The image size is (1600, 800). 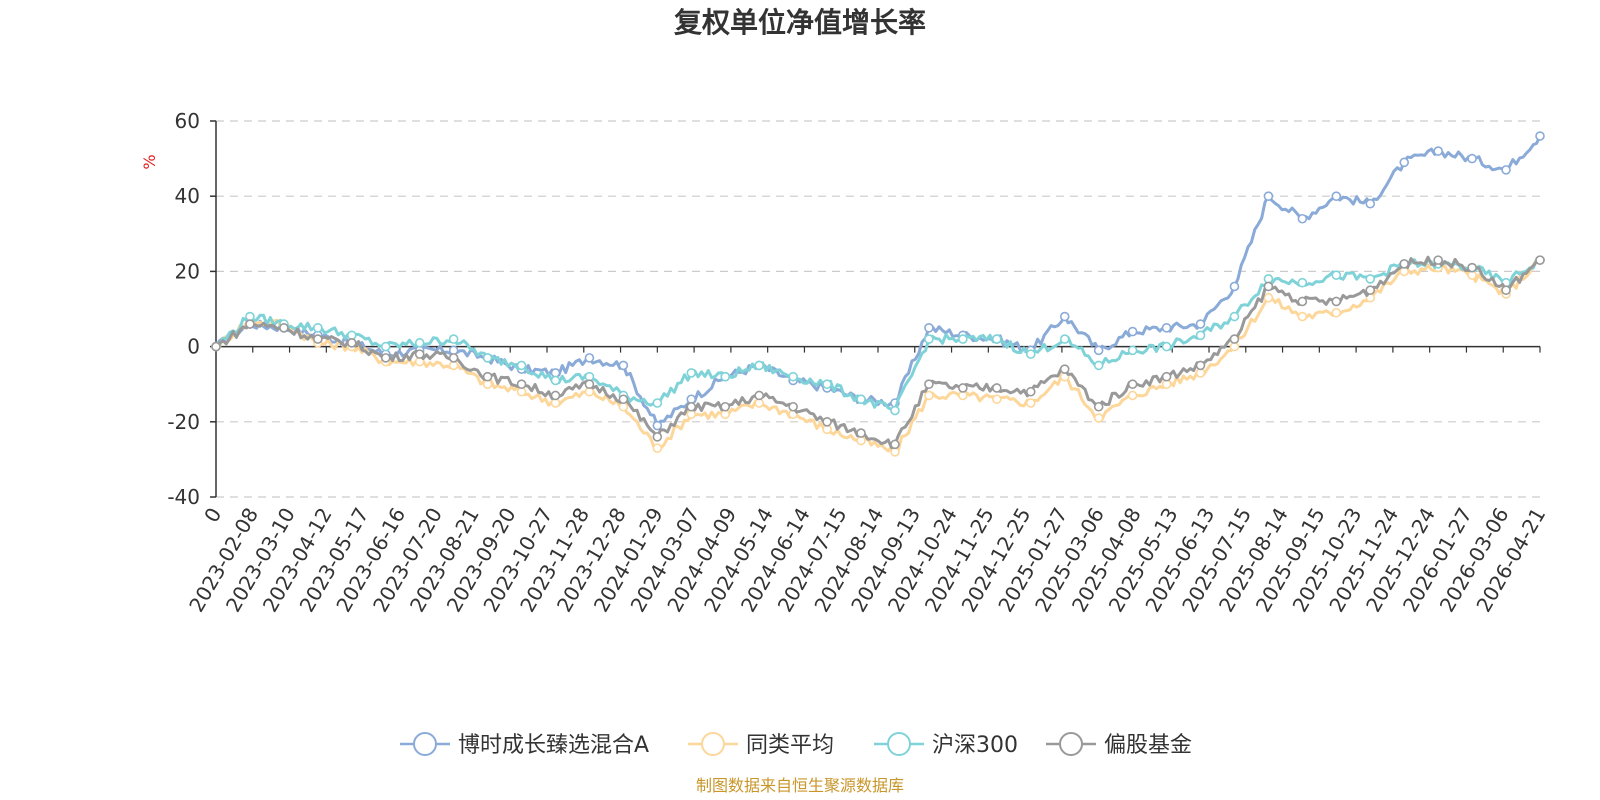 I want to click on xtick-label: 0, so click(x=212, y=515).